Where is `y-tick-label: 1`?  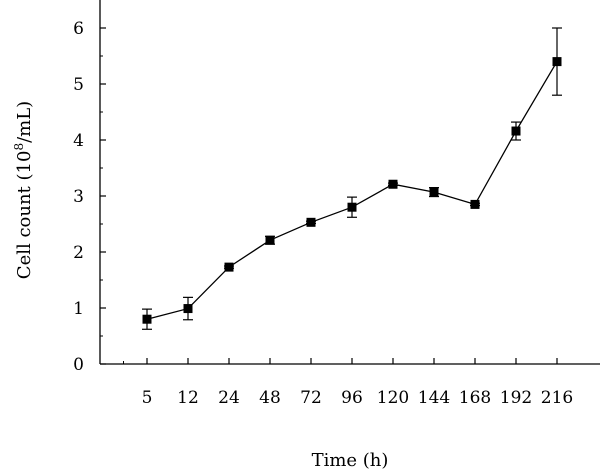
y-tick-label: 1 is located at coordinates (78, 309).